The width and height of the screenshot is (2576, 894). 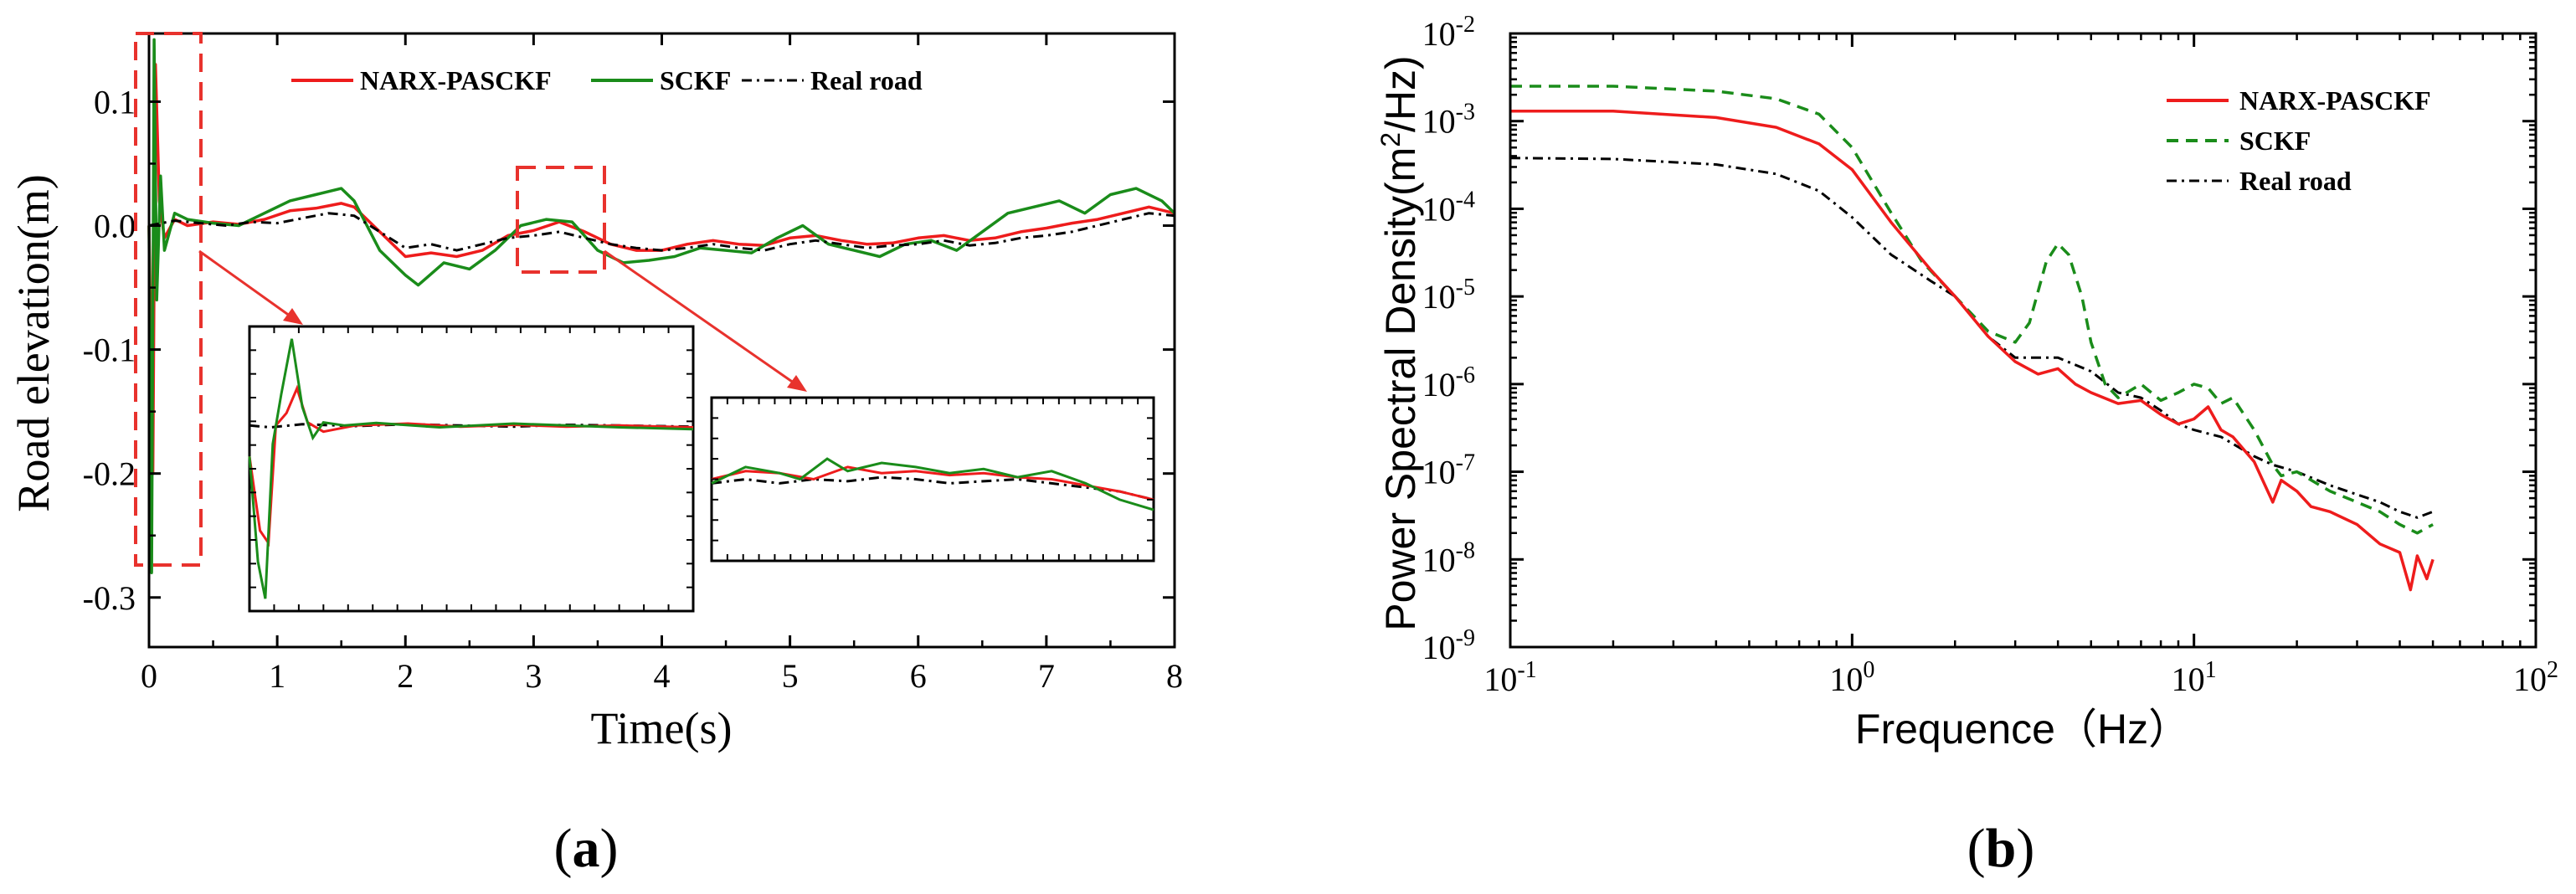 I want to click on panel-a-x-tick-label: 3, so click(x=534, y=676).